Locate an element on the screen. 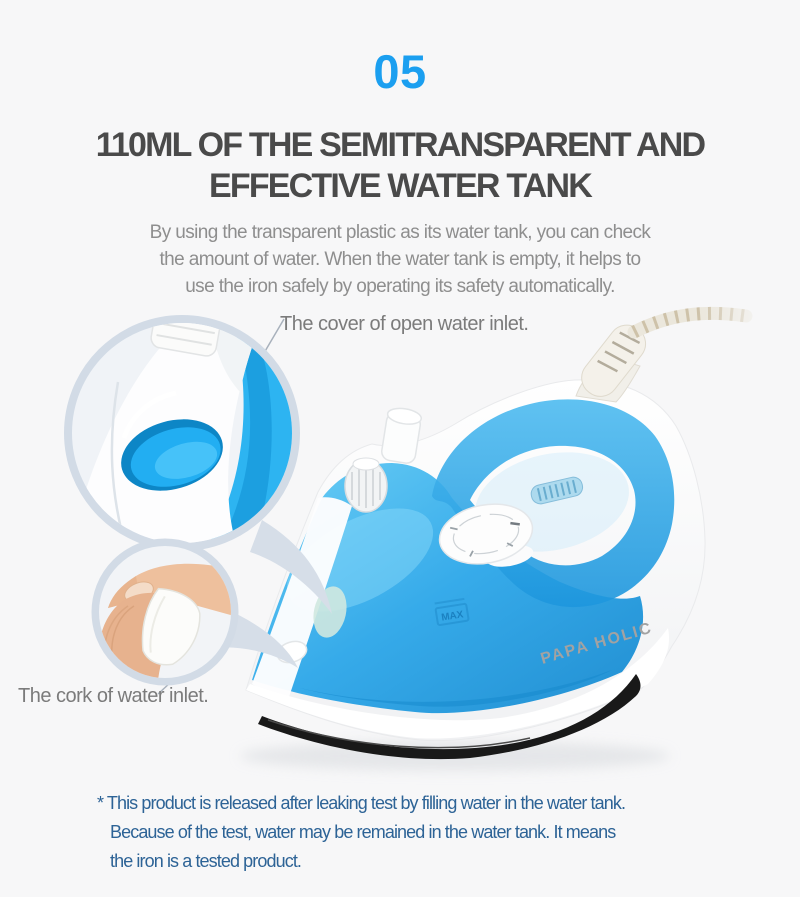  base-band is located at coordinates (458, 683).